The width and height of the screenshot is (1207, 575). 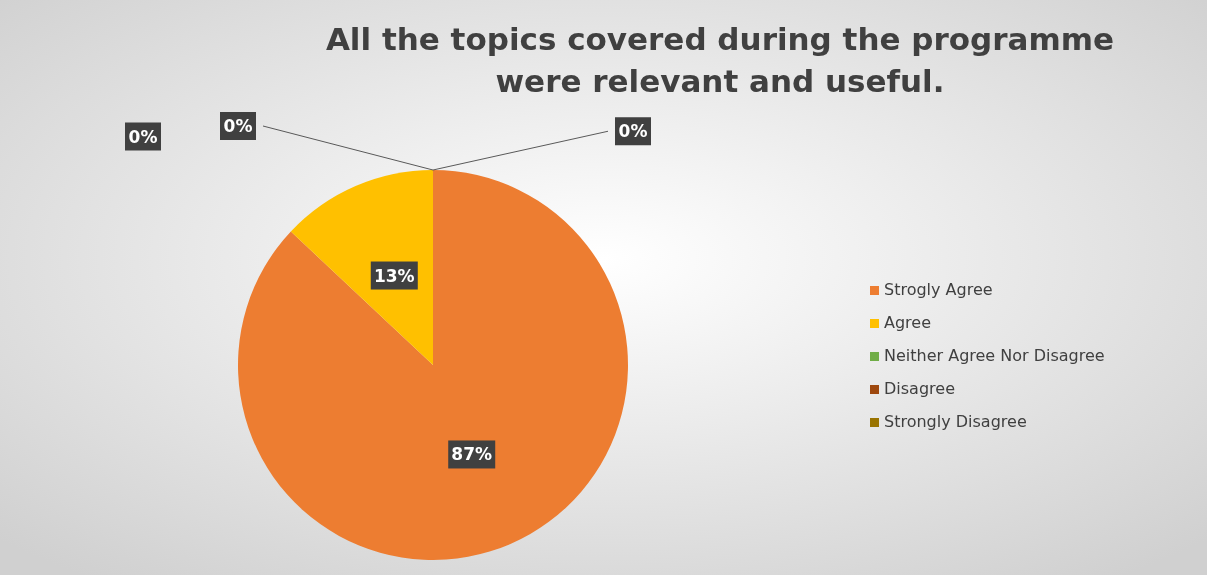 What do you see at coordinates (361, 267) in the screenshot?
I see `pie-slice` at bounding box center [361, 267].